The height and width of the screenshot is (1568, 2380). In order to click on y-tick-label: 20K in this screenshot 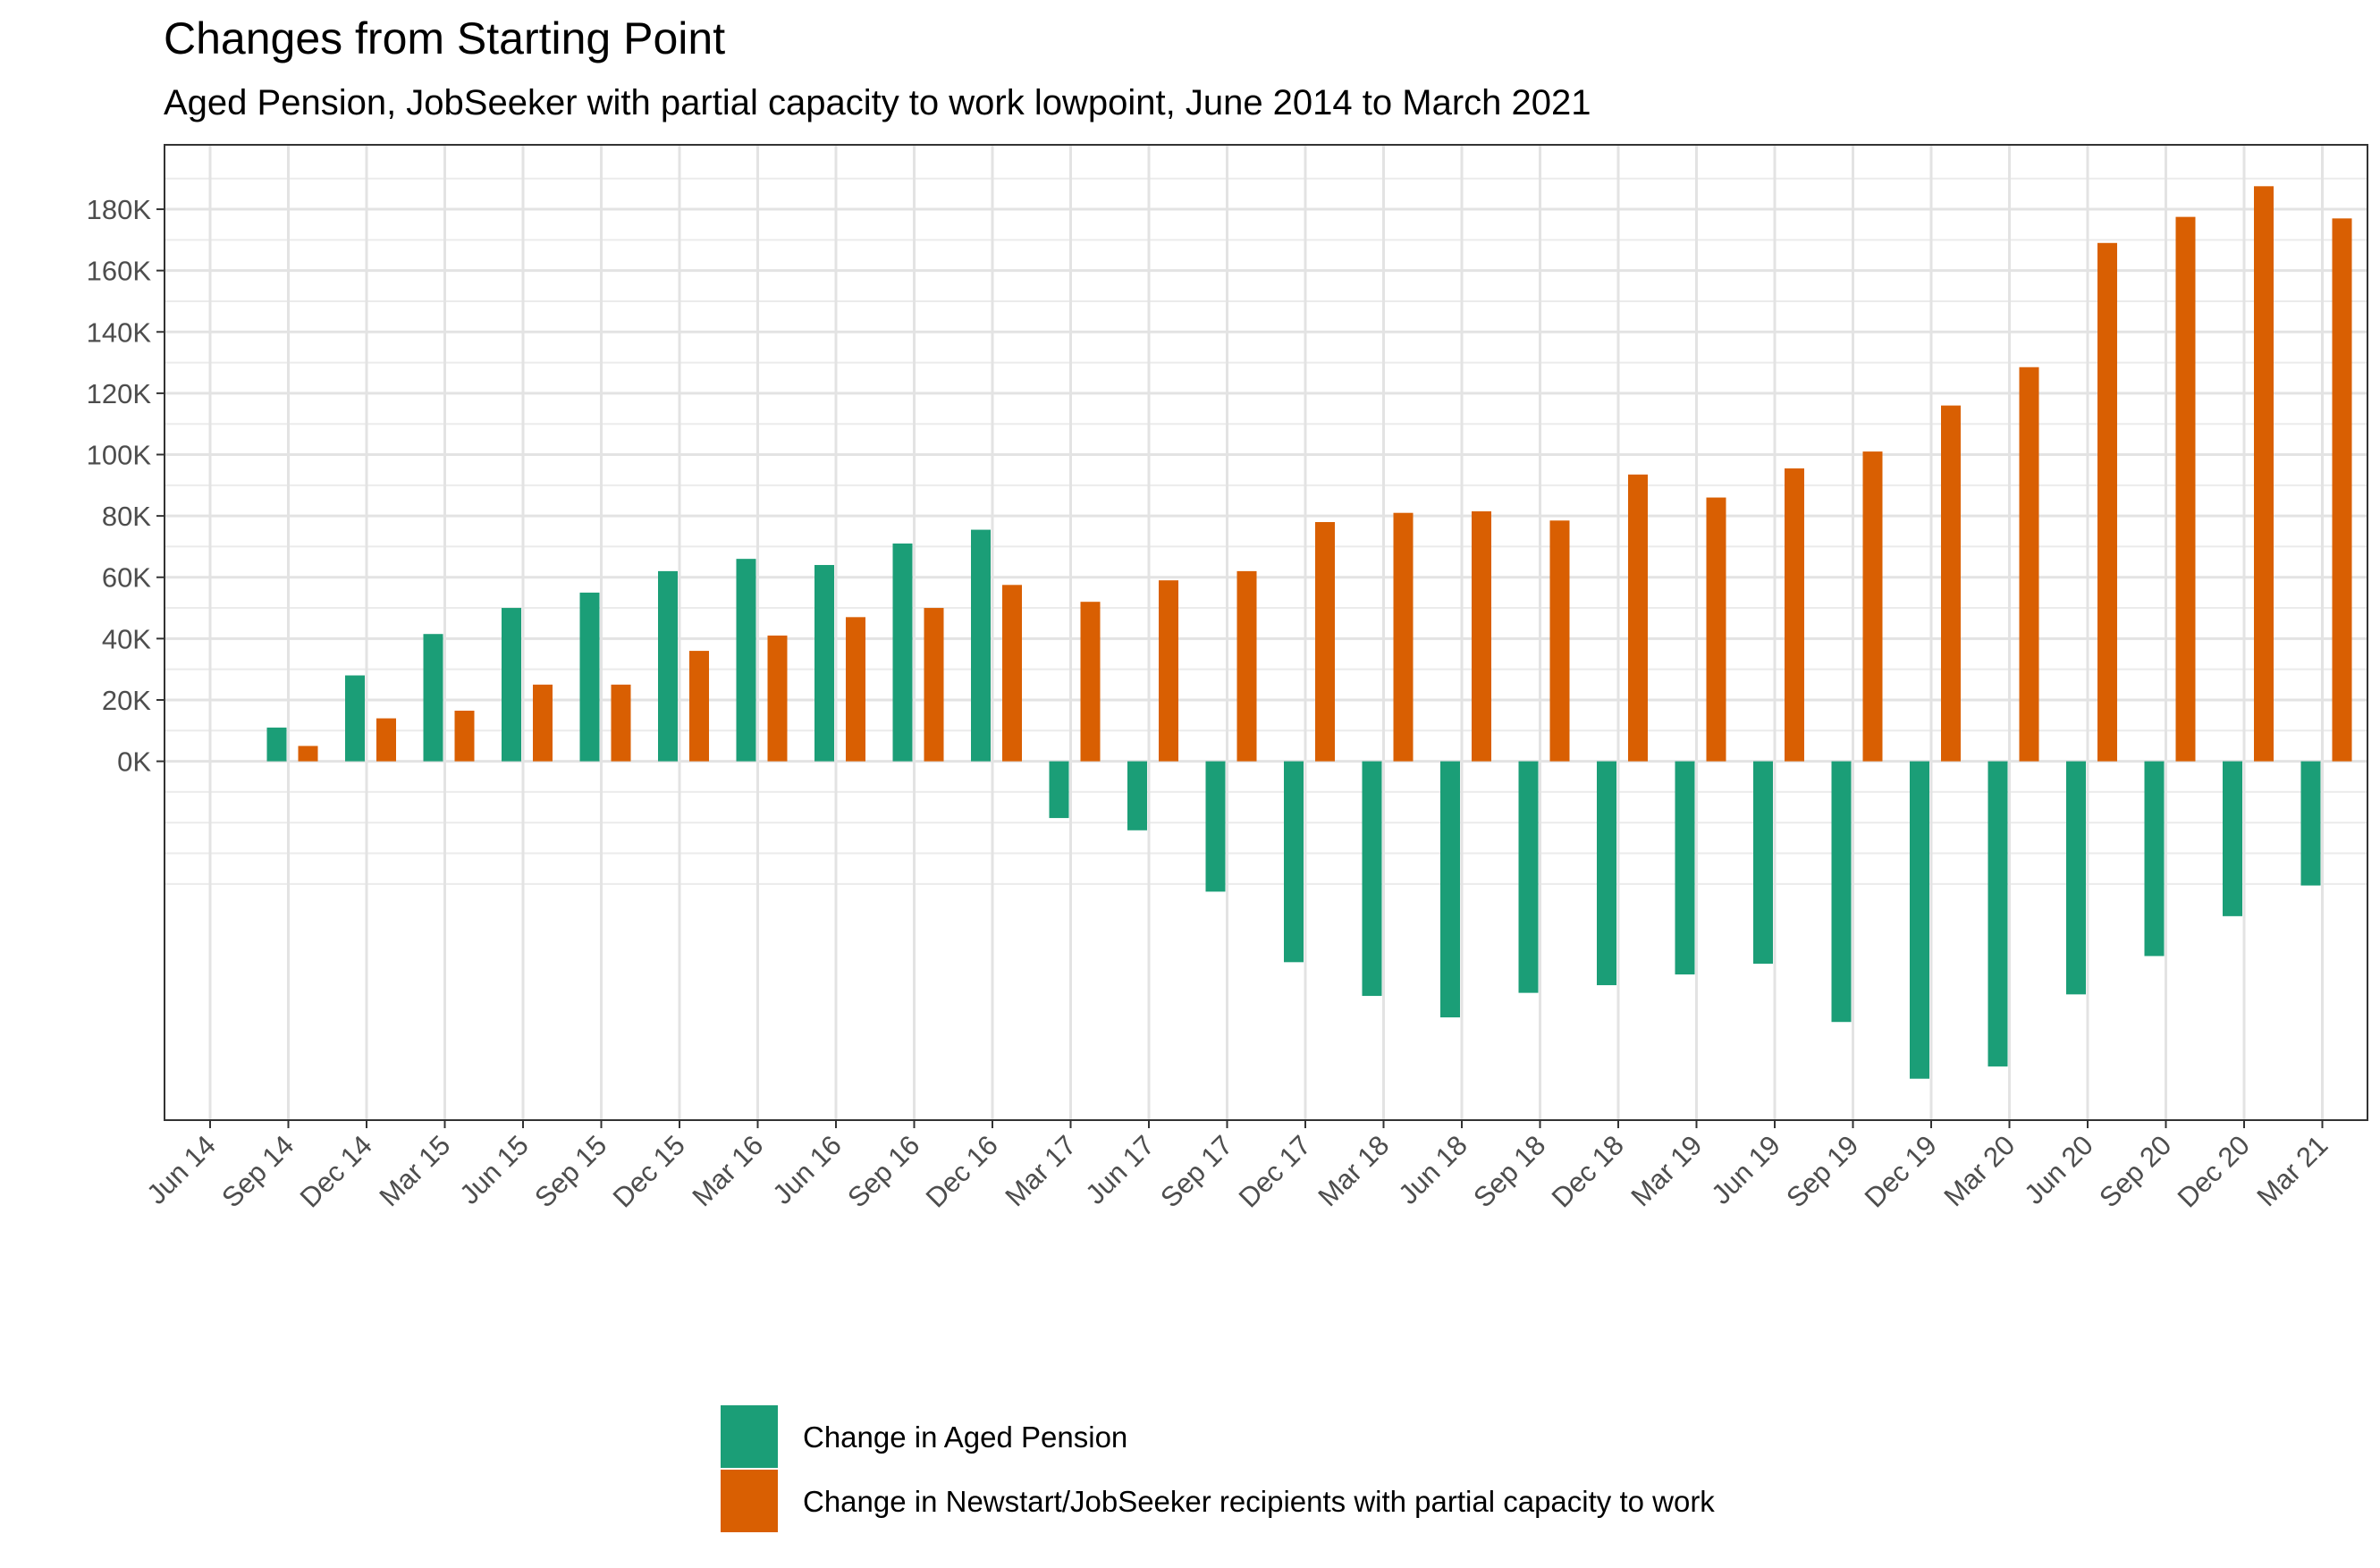, I will do `click(126, 700)`.